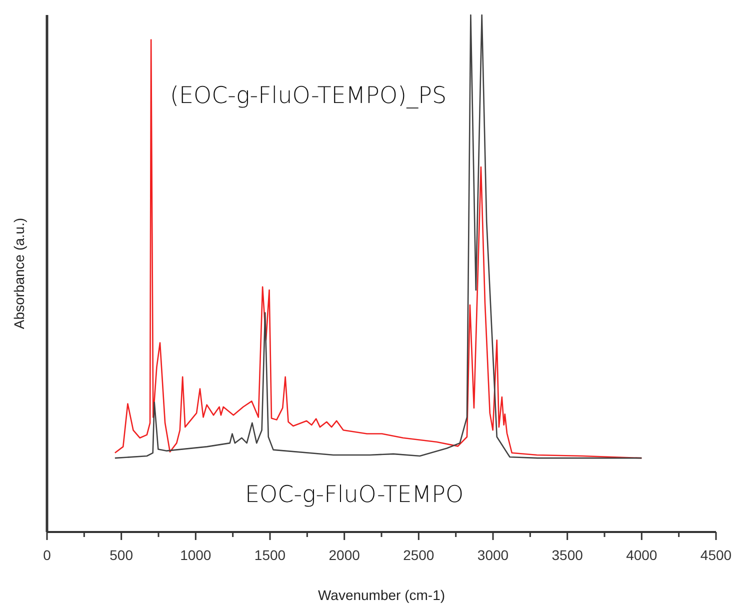 The width and height of the screenshot is (740, 609). Describe the element at coordinates (418, 555) in the screenshot. I see `x-tick-label: 2500` at that location.